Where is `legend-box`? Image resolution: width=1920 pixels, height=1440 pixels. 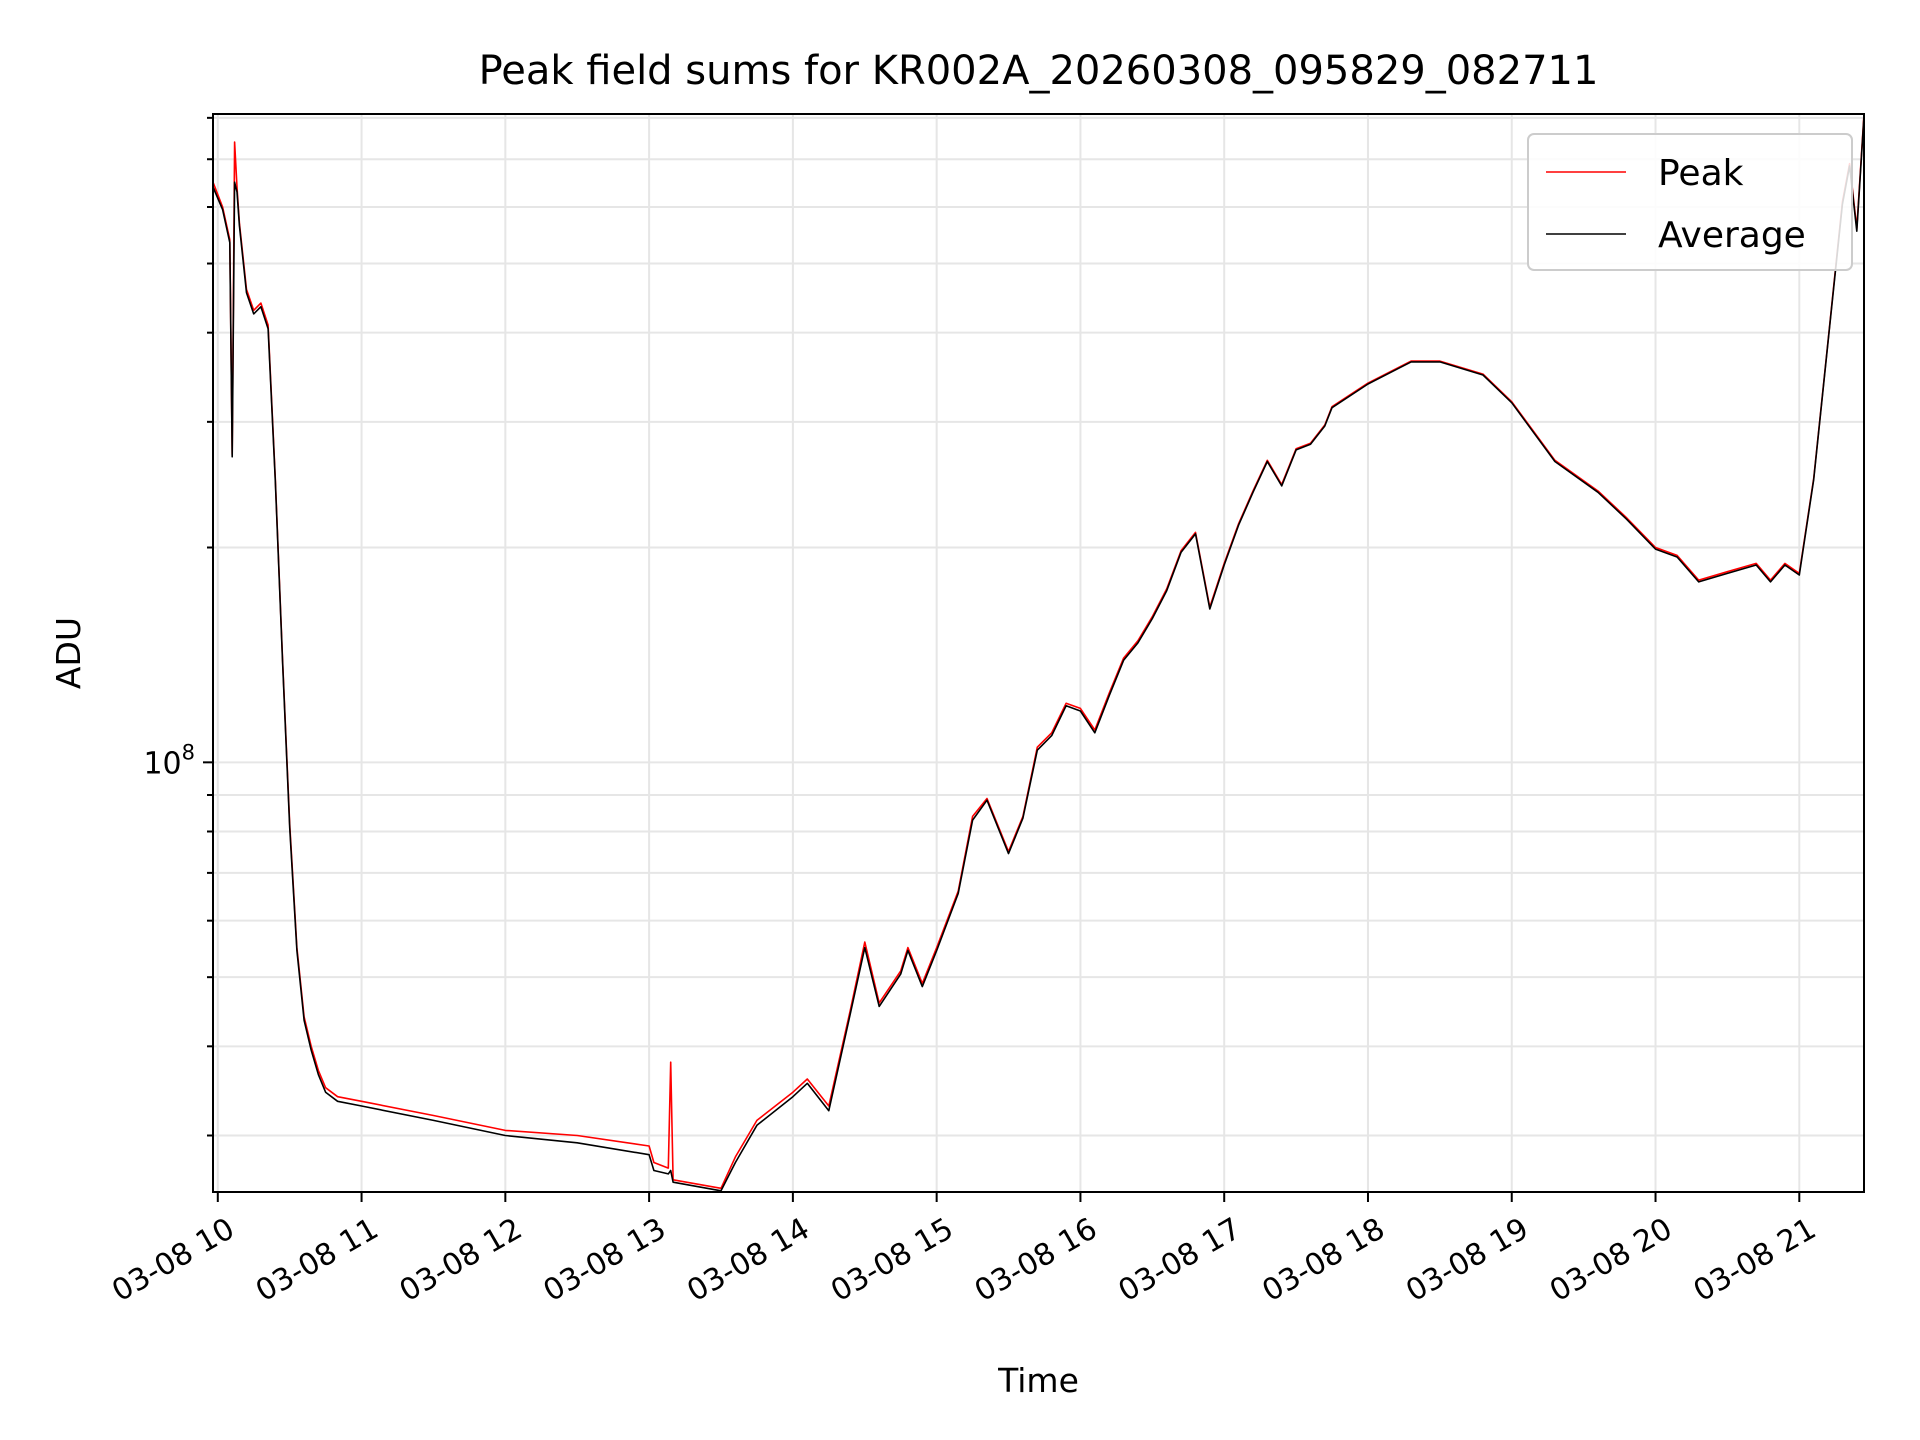
legend-box is located at coordinates (1690, 202).